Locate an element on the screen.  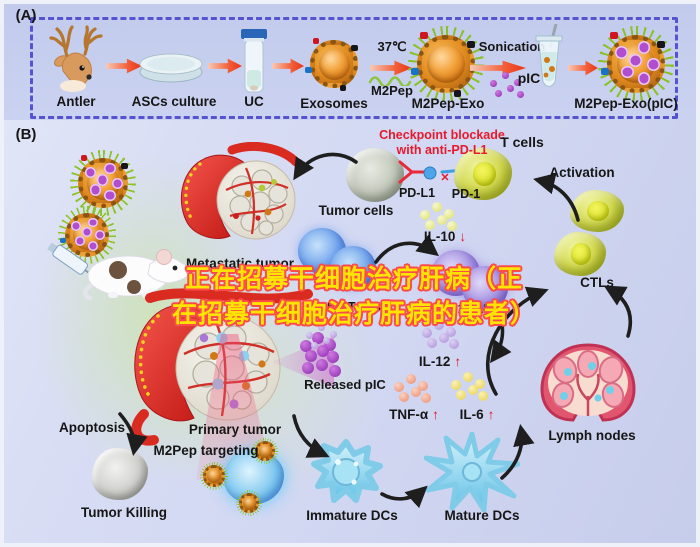
lymph-node-illustration is located at coordinates (588, 382).